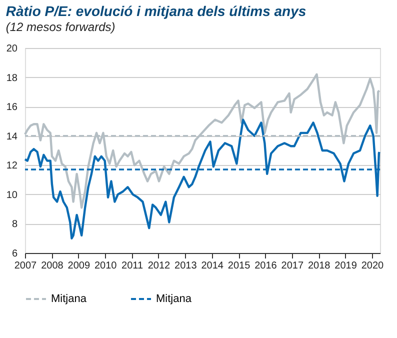 The width and height of the screenshot is (397, 338). I want to click on x-tick-label: 2009, so click(79, 266).